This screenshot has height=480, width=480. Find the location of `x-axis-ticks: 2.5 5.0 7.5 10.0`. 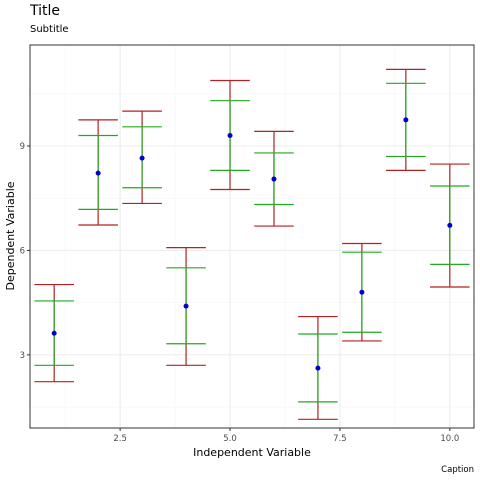

x-axis-ticks: 2.5 5.0 7.5 10.0 is located at coordinates (286, 436).